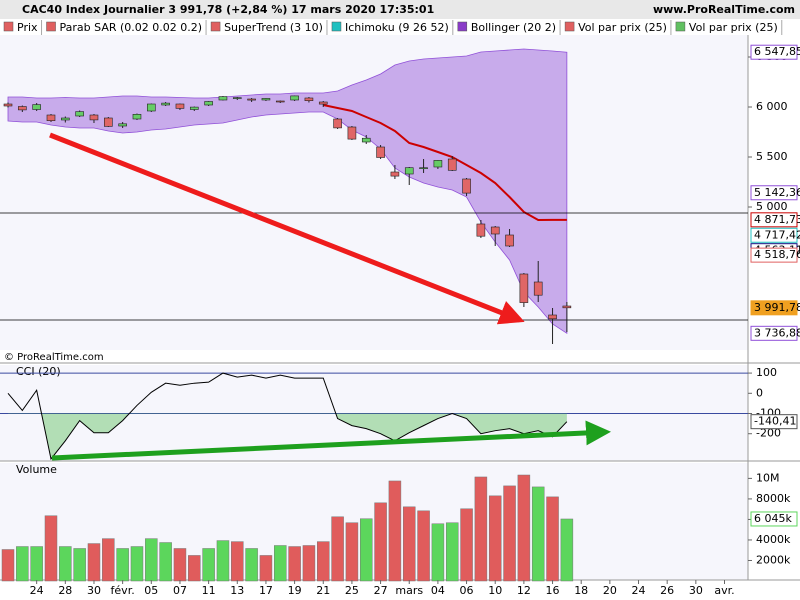  I want to click on legend-label: Prix, so click(27, 27).